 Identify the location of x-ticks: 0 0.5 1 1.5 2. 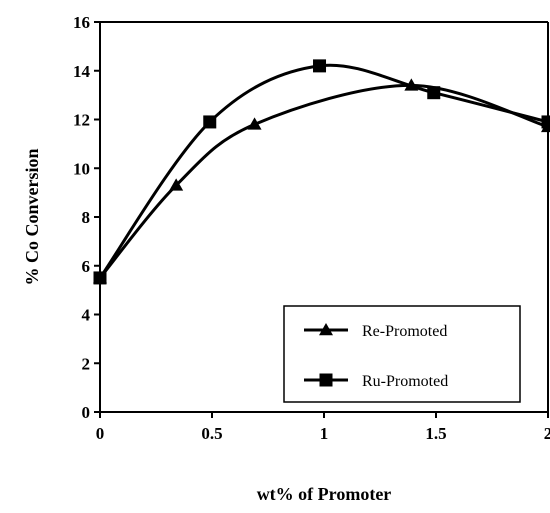
(323, 427).